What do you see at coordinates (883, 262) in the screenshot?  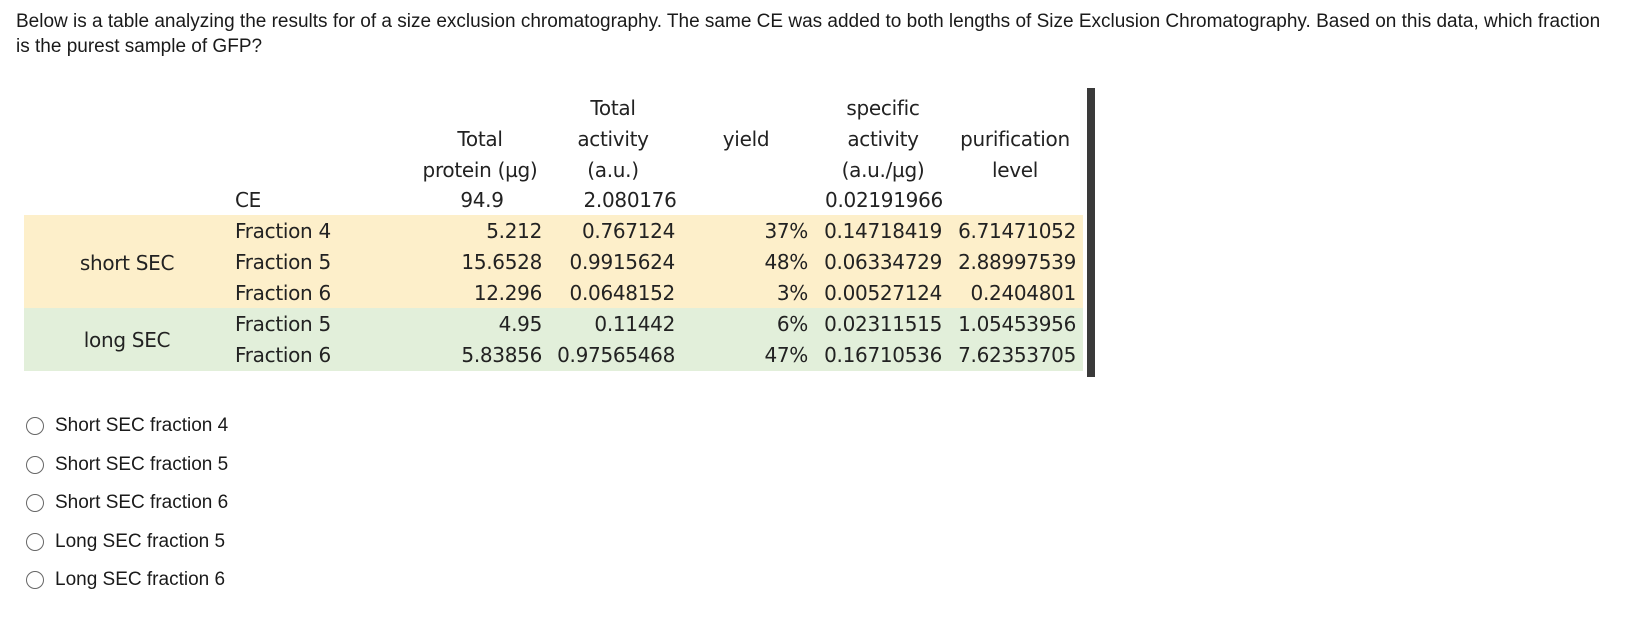 I see `cell-value: 0.06334729` at bounding box center [883, 262].